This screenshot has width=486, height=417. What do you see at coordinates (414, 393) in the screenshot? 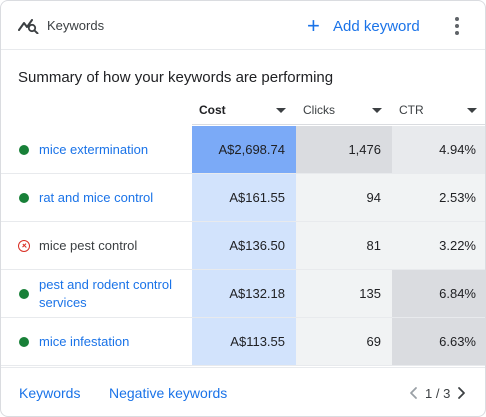
I see `chevron-left-icon` at bounding box center [414, 393].